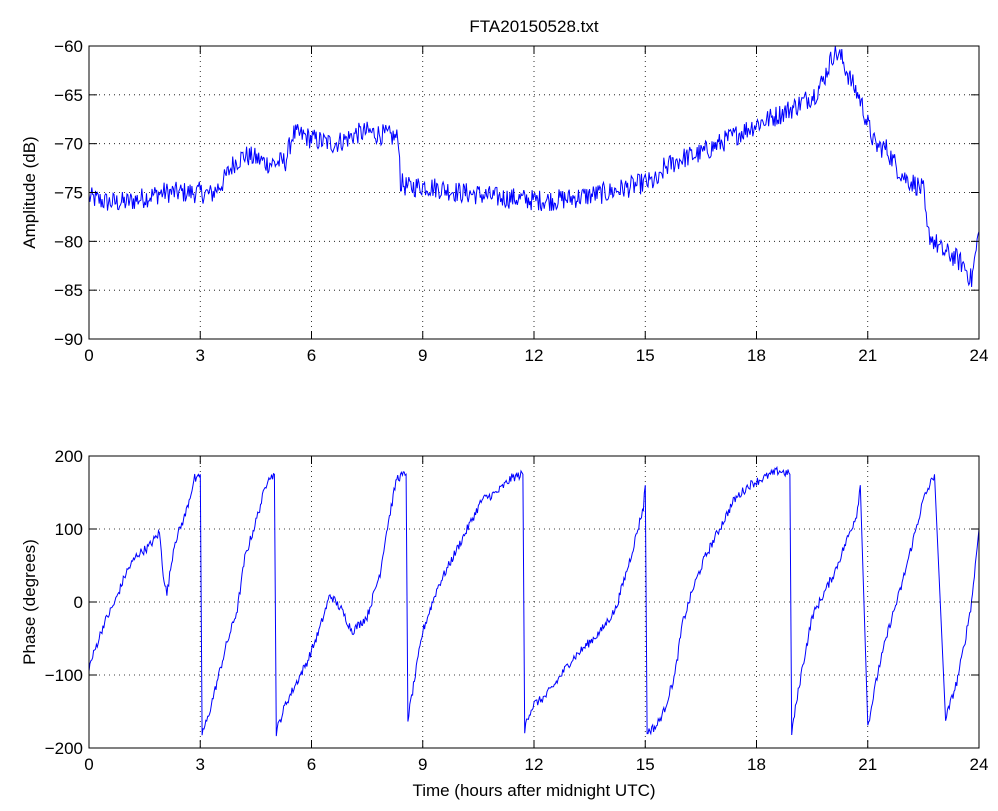 Image resolution: width=998 pixels, height=811 pixels. I want to click on amplitude-xtick-label: 3, so click(200, 355).